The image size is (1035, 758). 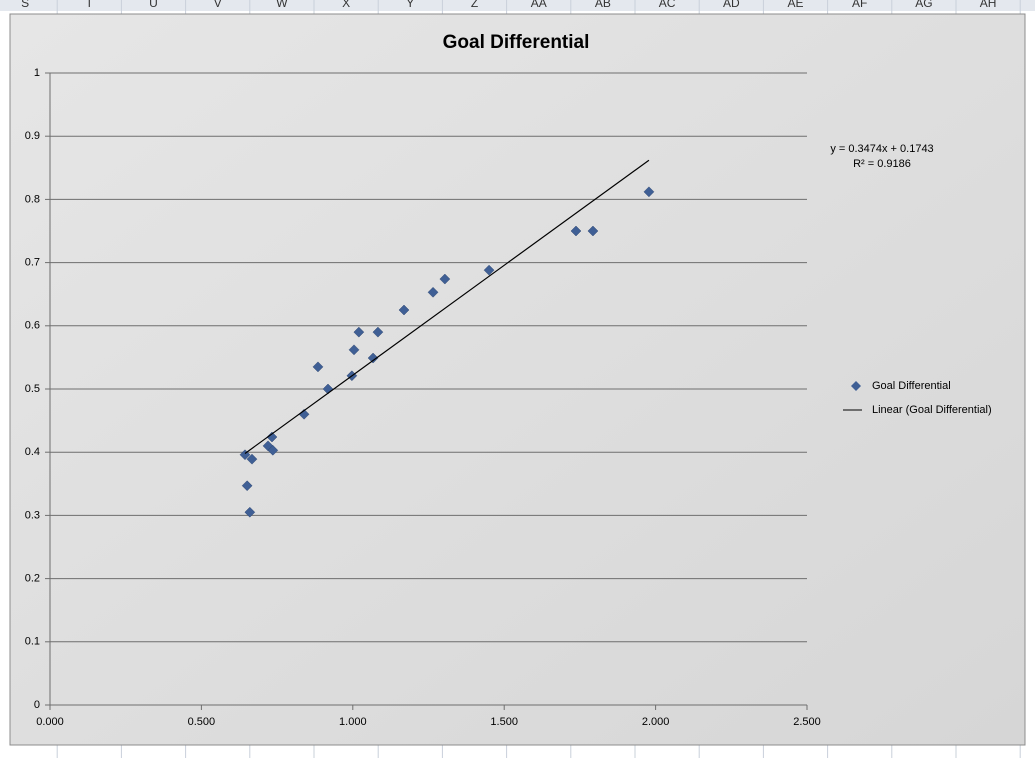 What do you see at coordinates (32, 326) in the screenshot?
I see `y-tick-label: 0.6` at bounding box center [32, 326].